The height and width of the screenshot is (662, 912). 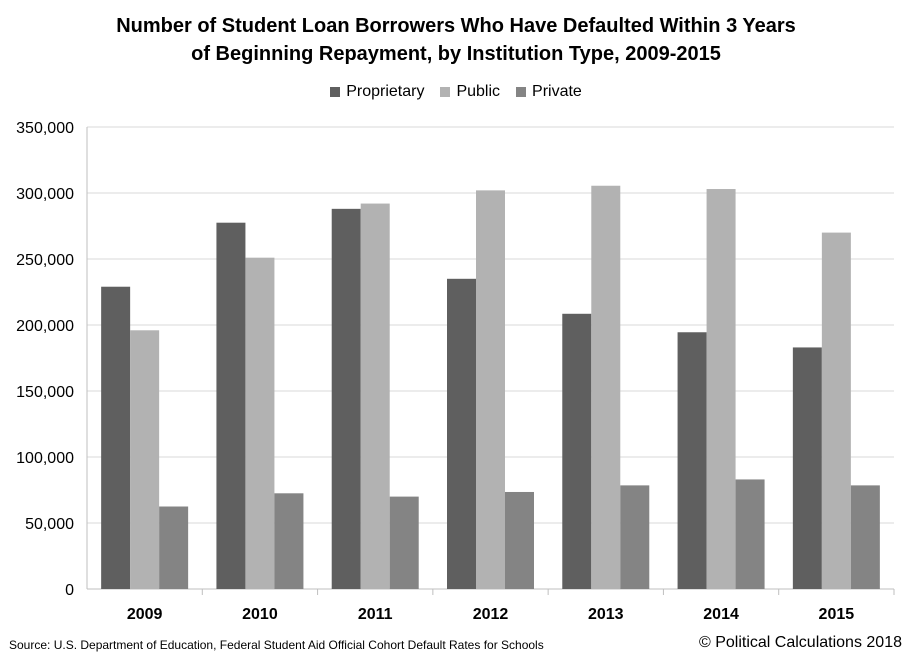 I want to click on legend-swatch-proprietary, so click(x=335, y=92).